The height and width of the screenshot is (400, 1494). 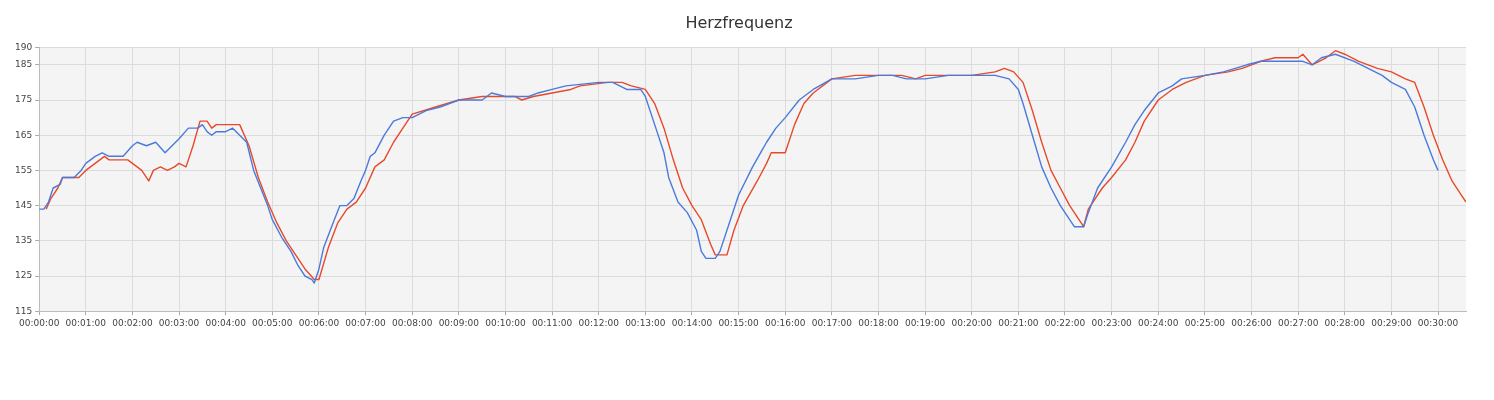 What do you see at coordinates (23, 64) in the screenshot?
I see `y-tick-label: 185` at bounding box center [23, 64].